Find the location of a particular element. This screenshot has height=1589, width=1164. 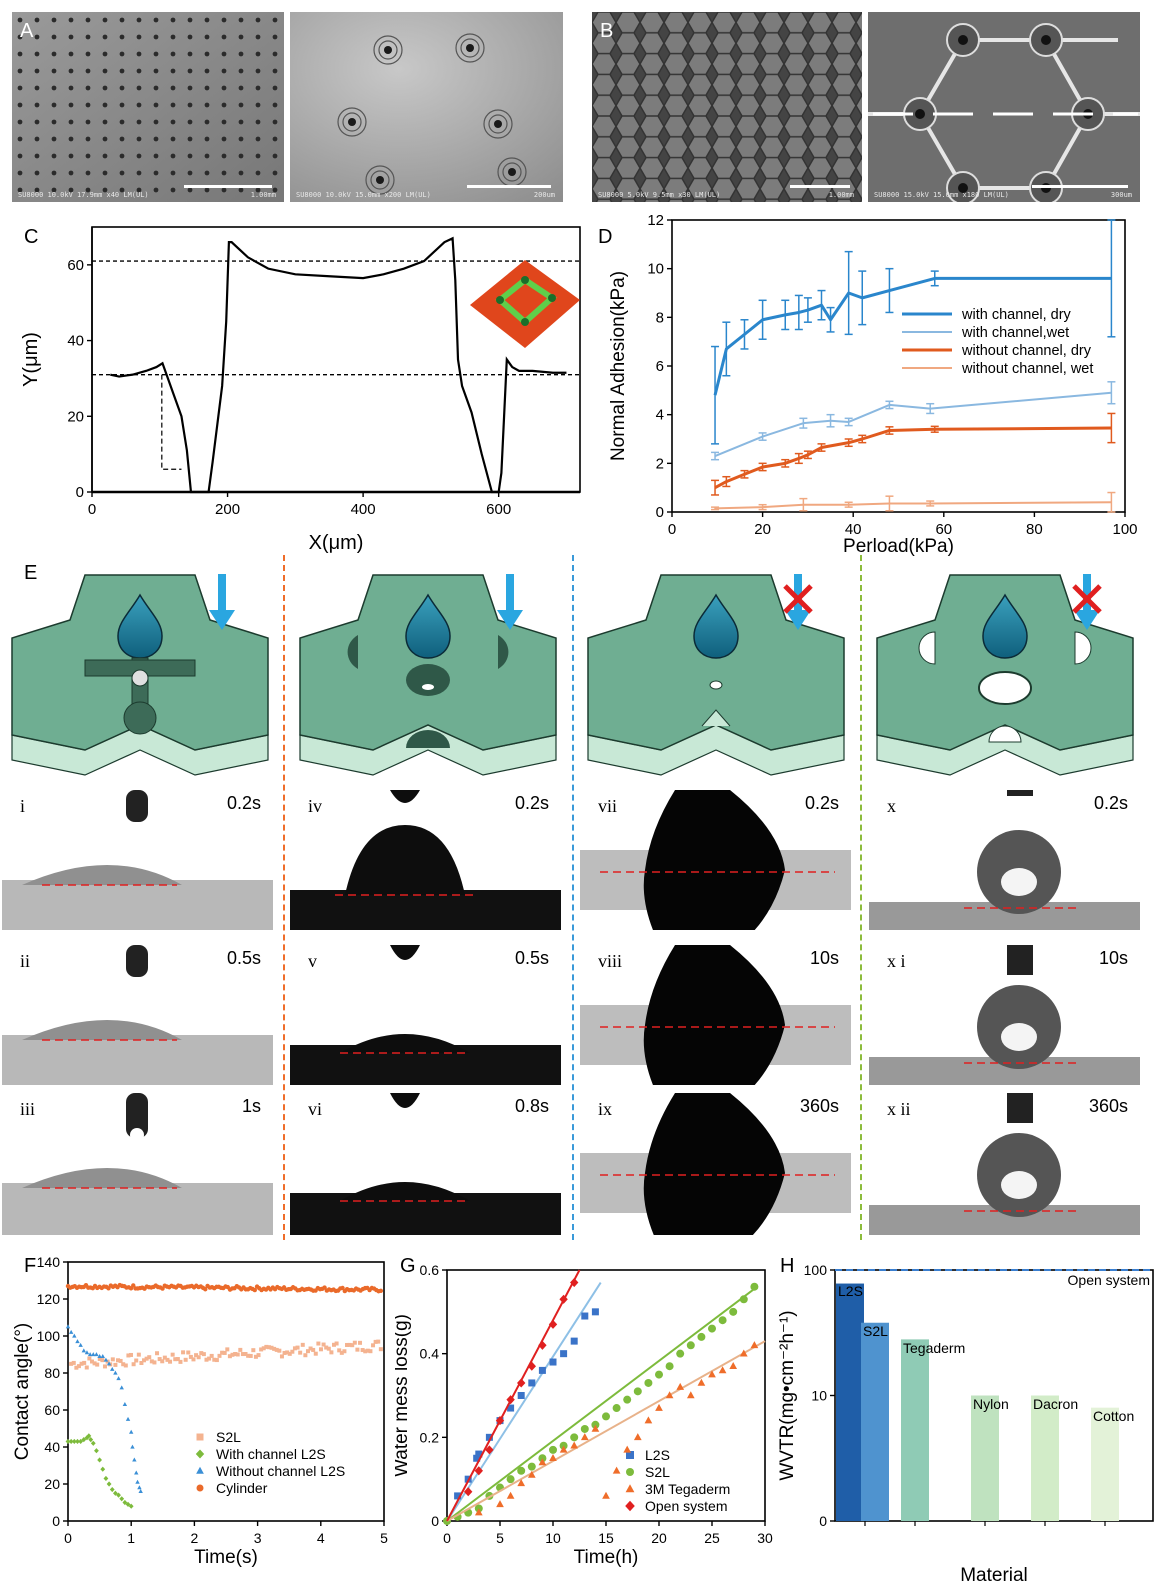

x-tick-label: 1 is located at coordinates (131, 1538).